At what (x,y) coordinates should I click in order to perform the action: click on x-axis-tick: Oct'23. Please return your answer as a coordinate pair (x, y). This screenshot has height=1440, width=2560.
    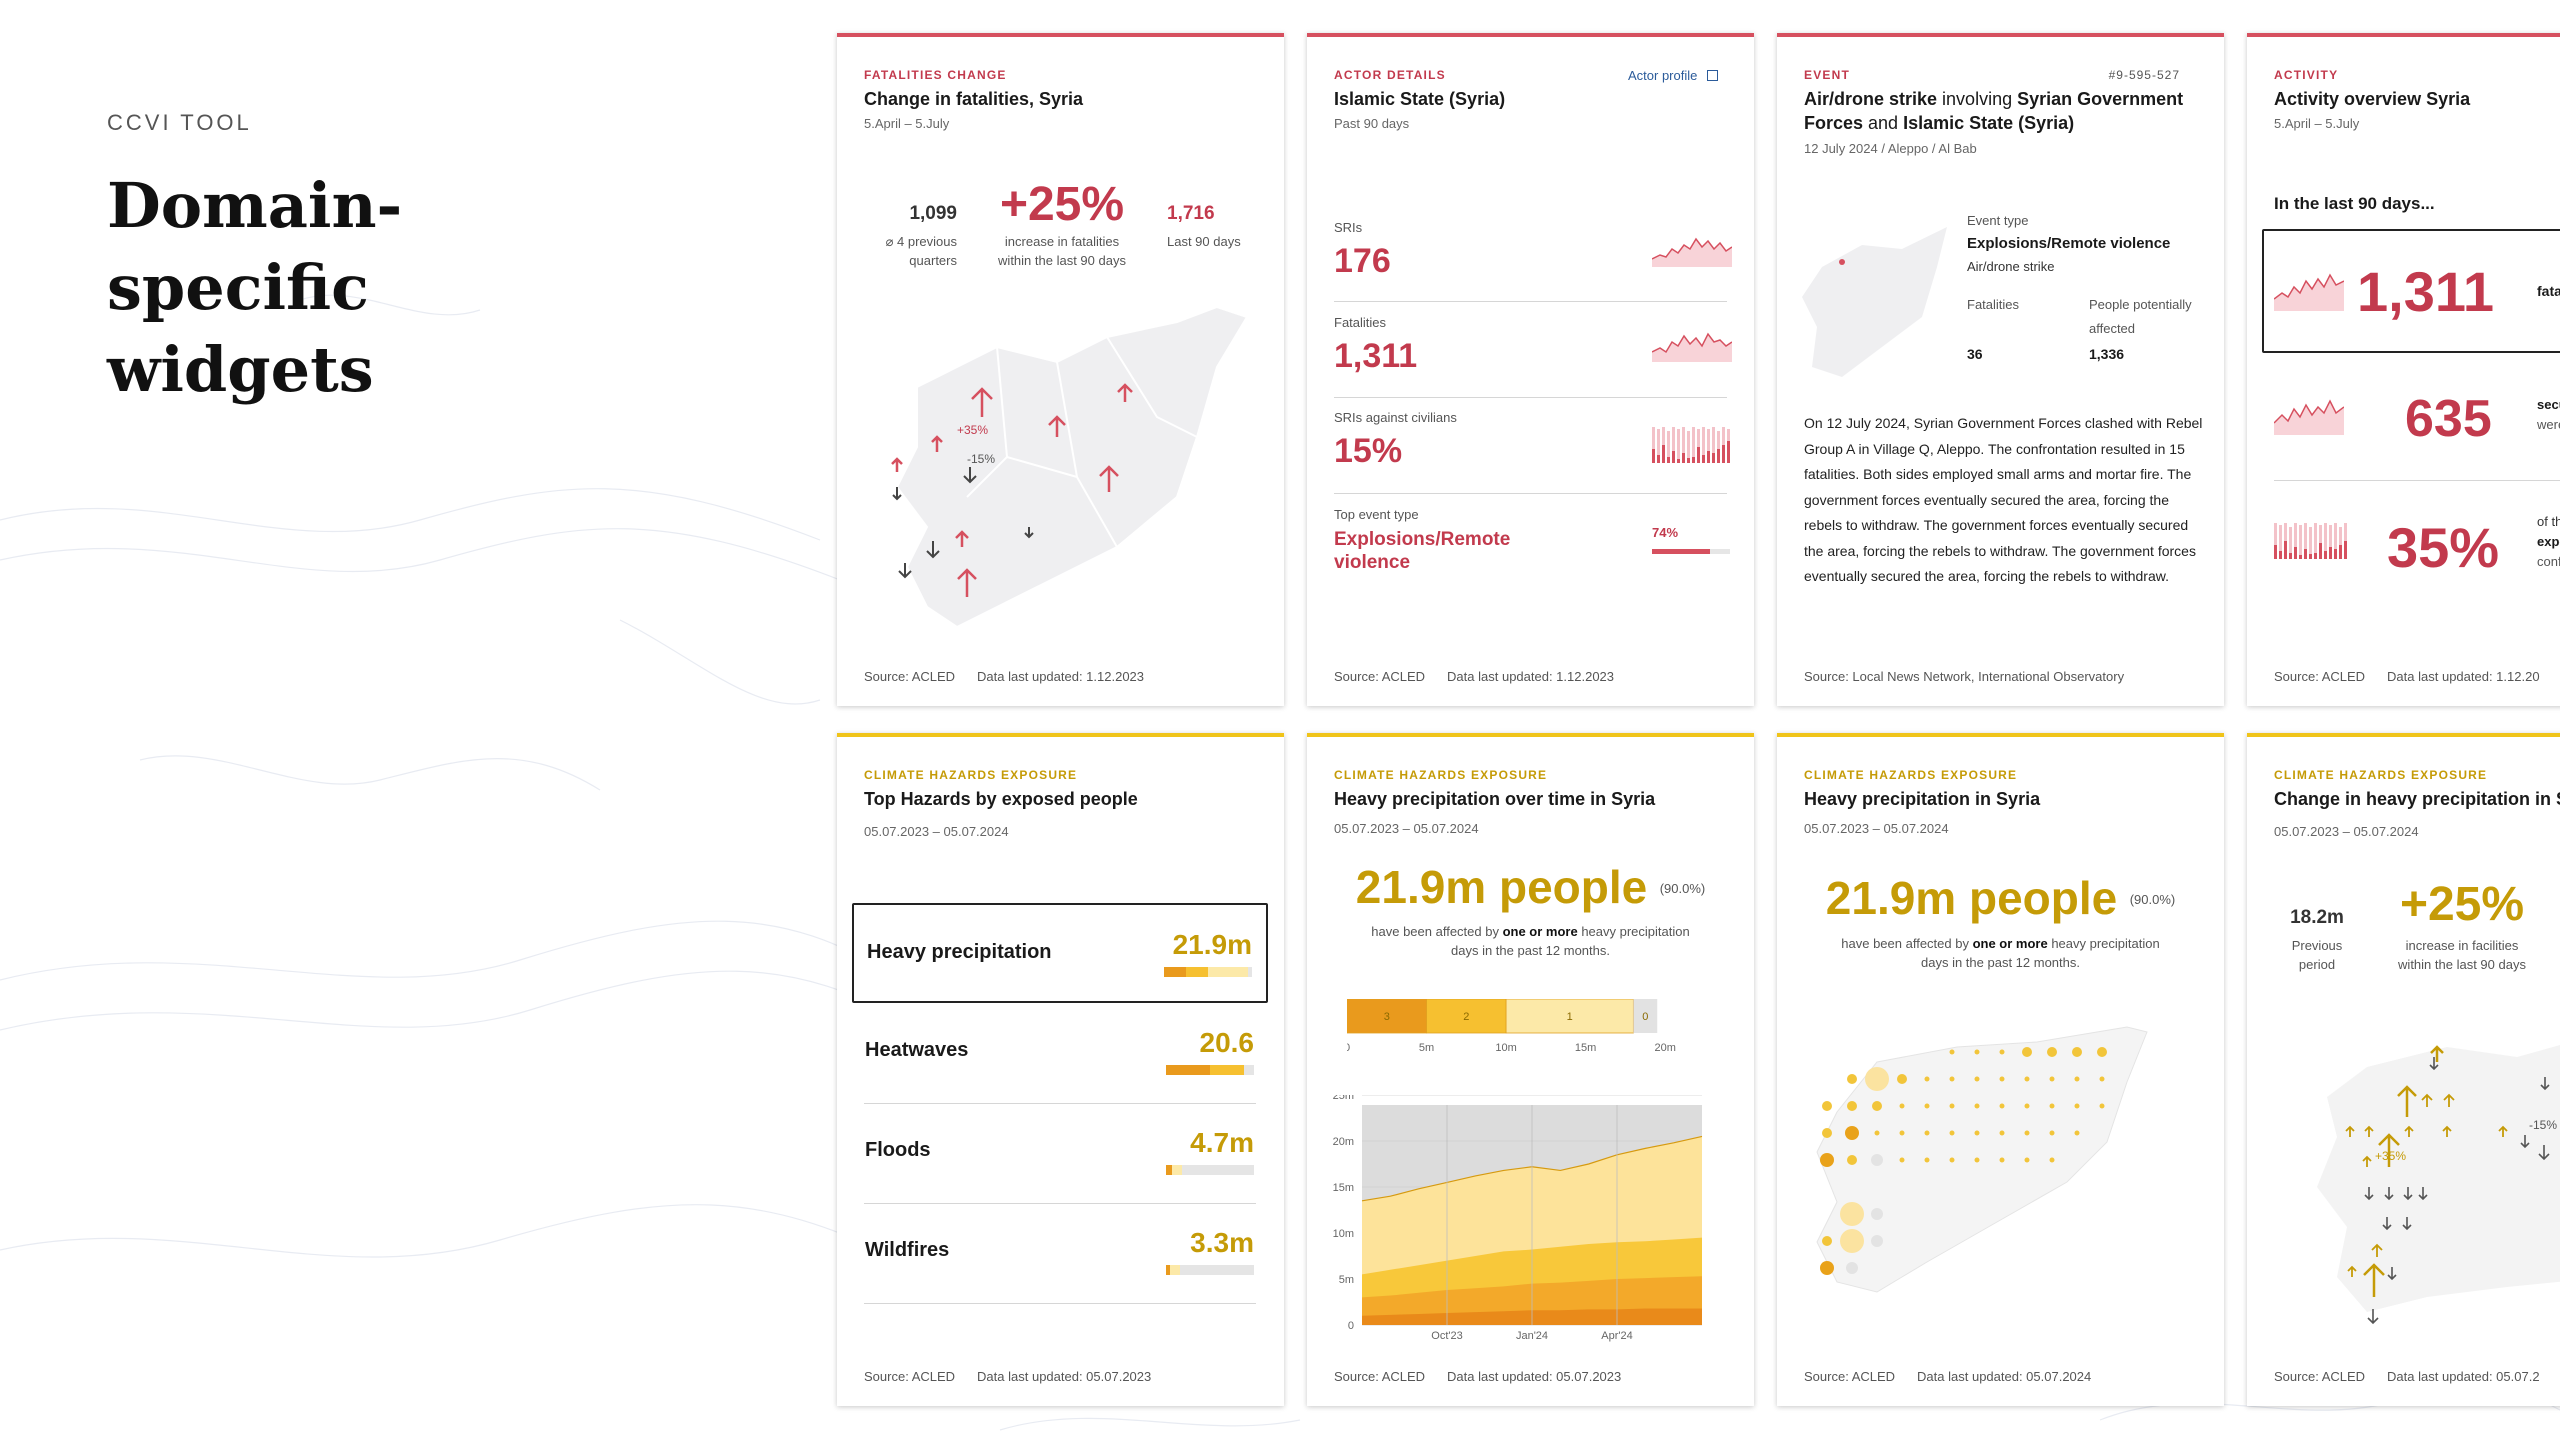
    Looking at the image, I should click on (1446, 1336).